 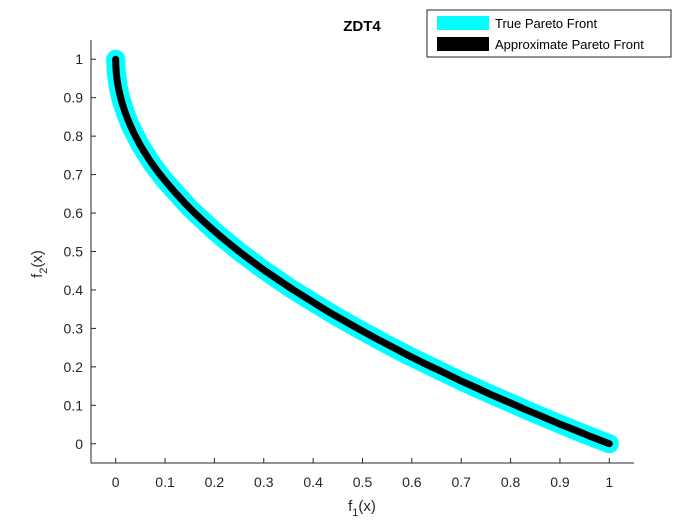 What do you see at coordinates (79, 59) in the screenshot?
I see `y-tick-label: 1` at bounding box center [79, 59].